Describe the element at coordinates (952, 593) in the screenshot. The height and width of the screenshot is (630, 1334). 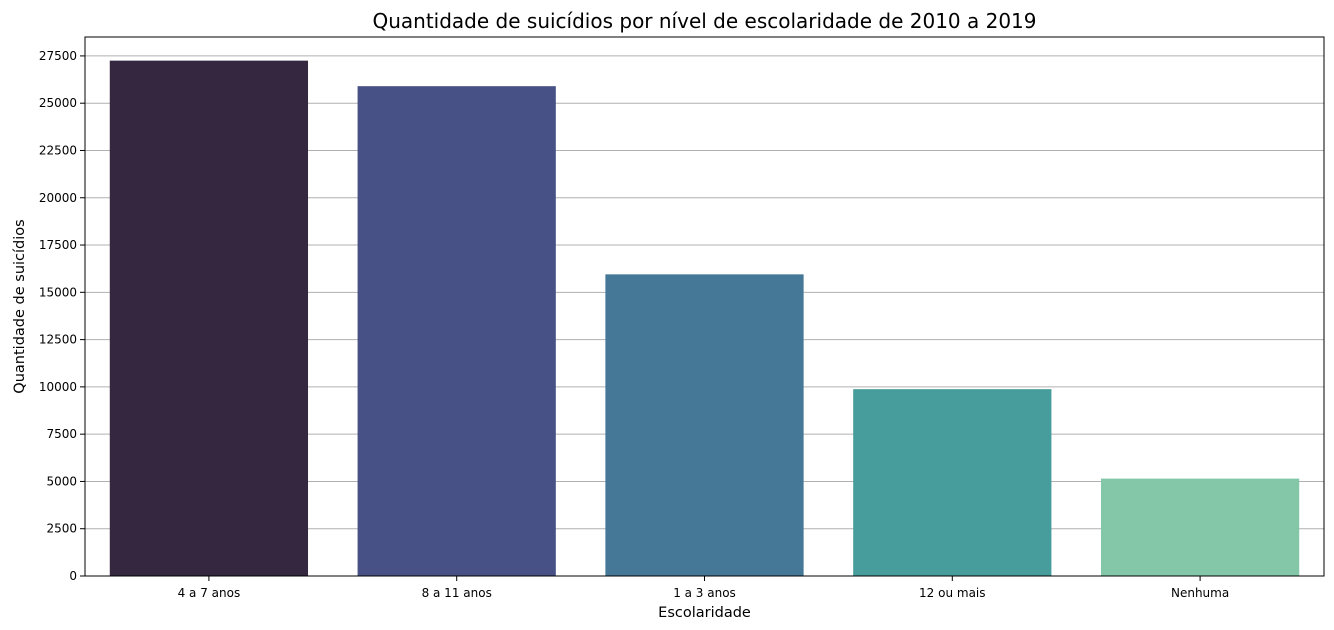
I see `x-tick-label: 12 ou mais` at that location.